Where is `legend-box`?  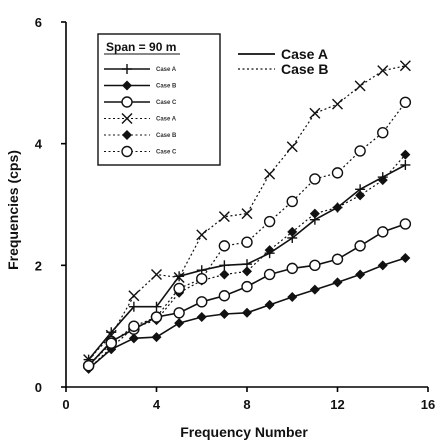
legend-box is located at coordinates (159, 99).